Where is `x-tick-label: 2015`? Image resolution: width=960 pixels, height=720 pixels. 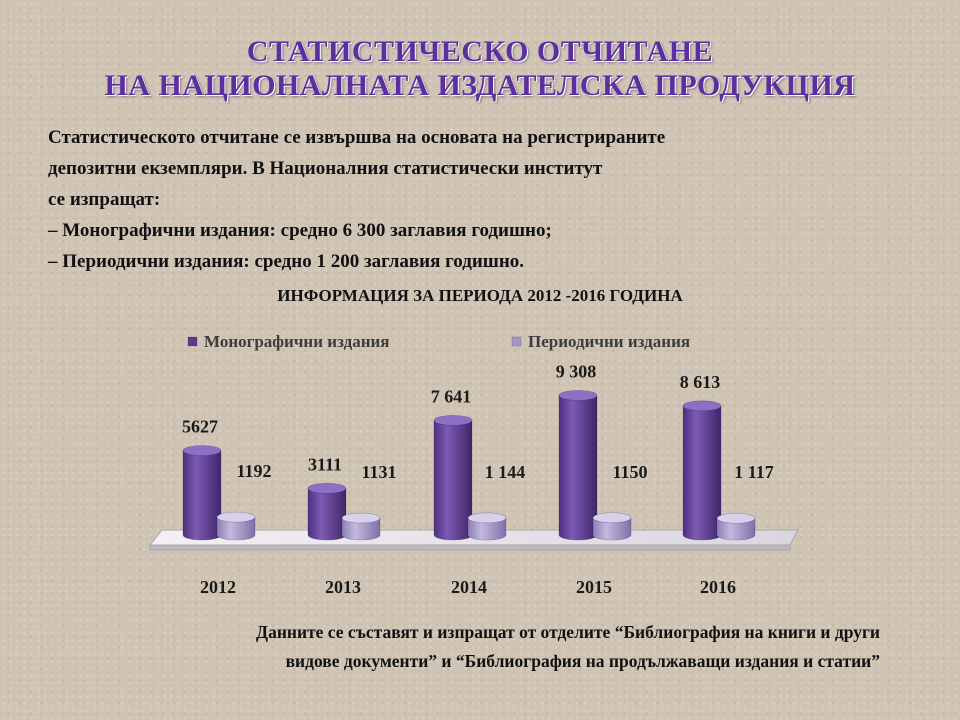 x-tick-label: 2015 is located at coordinates (594, 587).